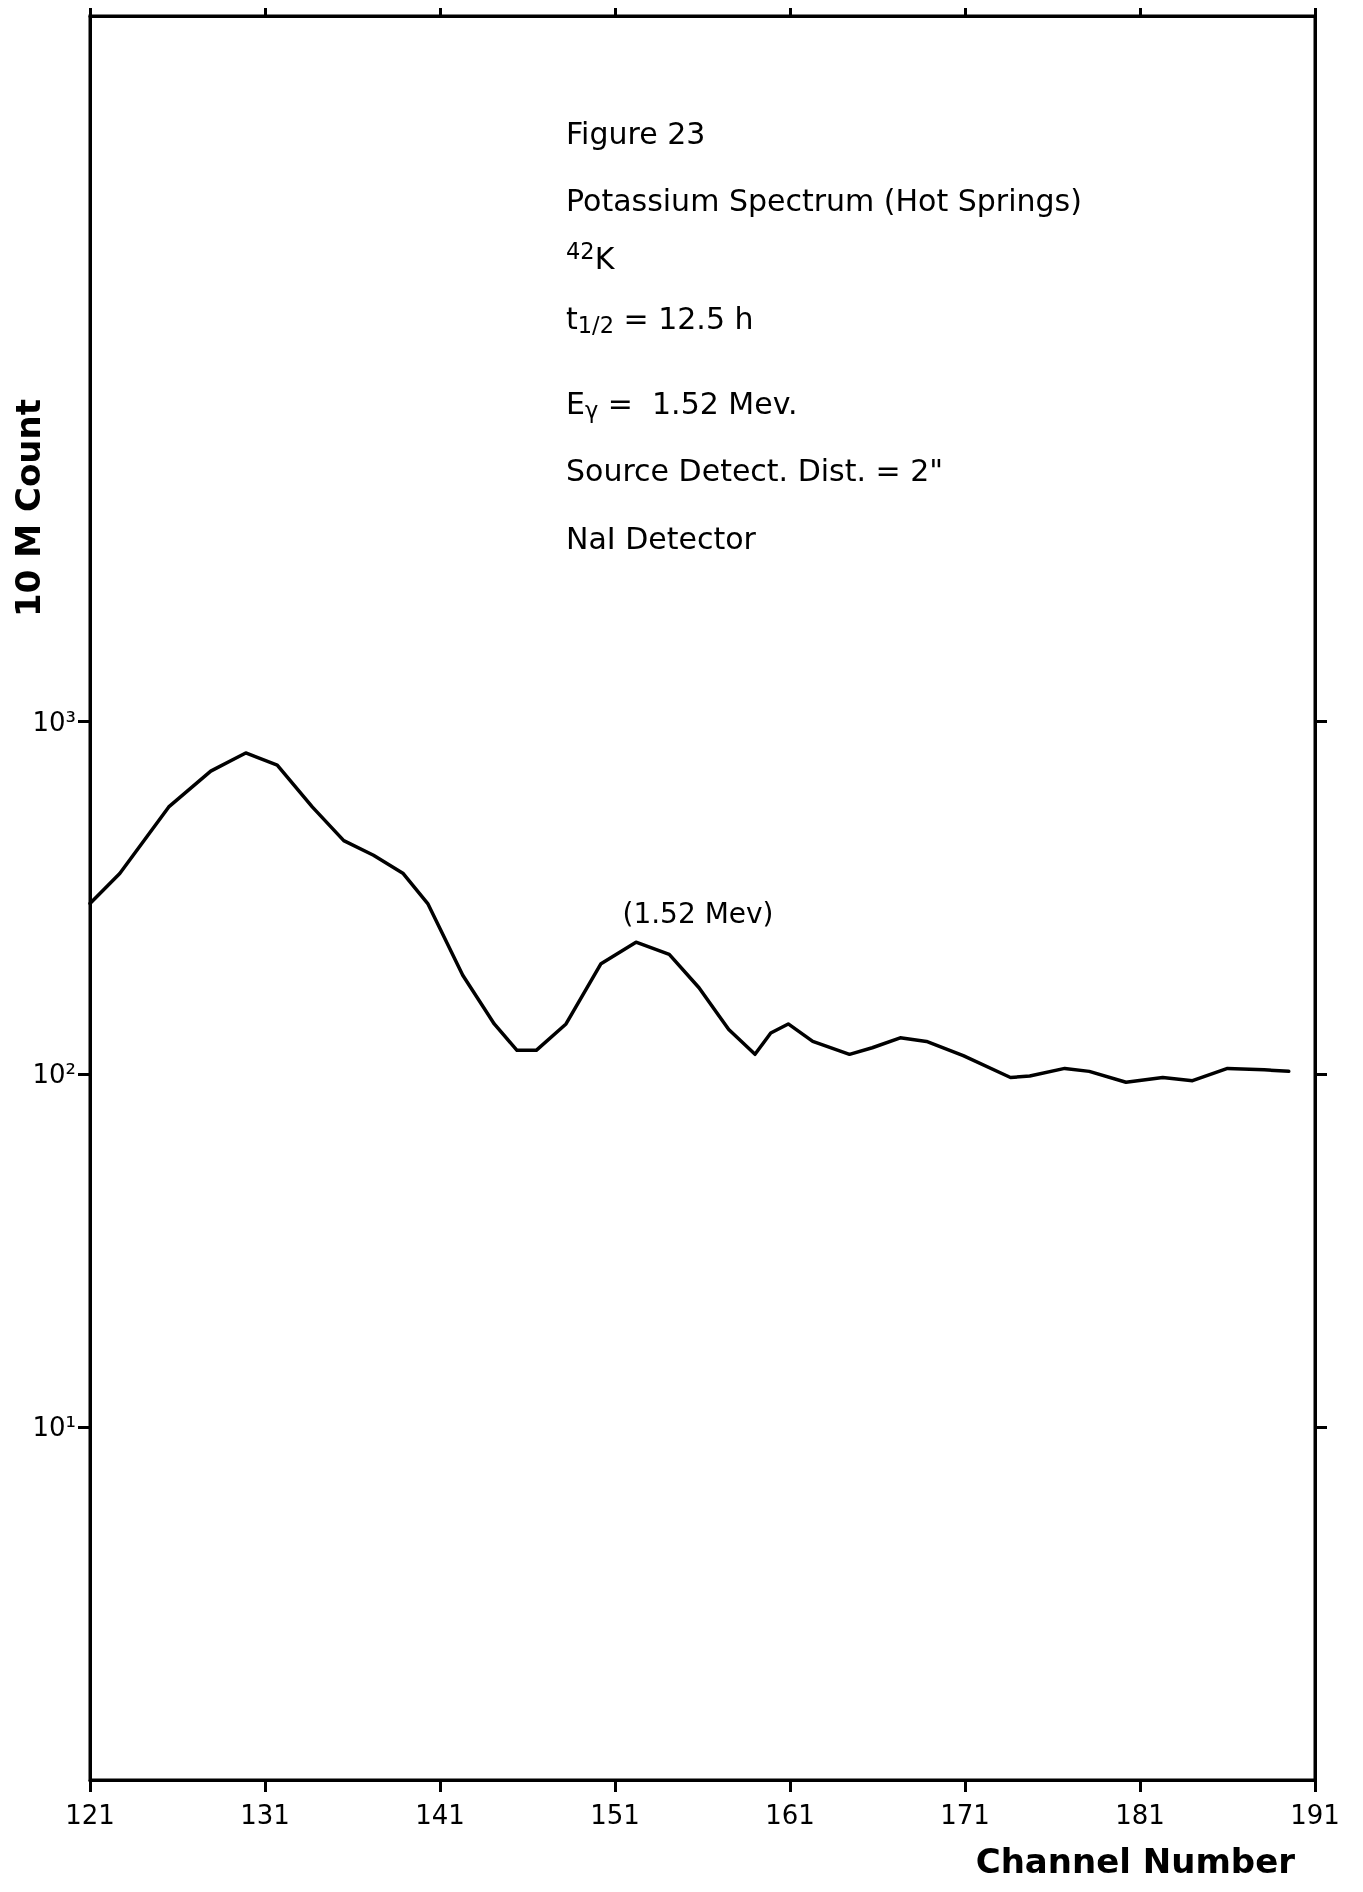  What do you see at coordinates (615, 1814) in the screenshot?
I see `x-tick-label: 151` at bounding box center [615, 1814].